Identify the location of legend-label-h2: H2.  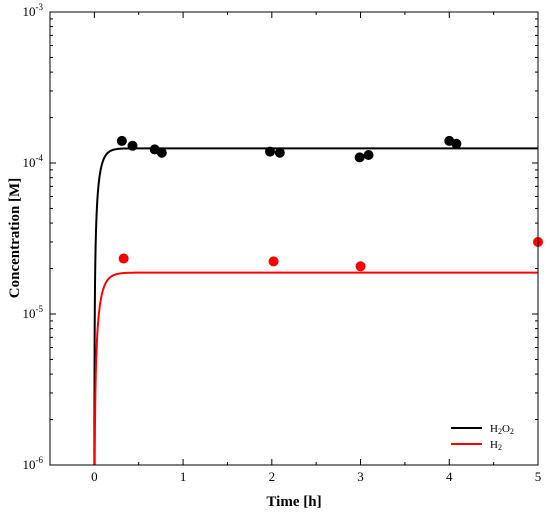
(496, 445).